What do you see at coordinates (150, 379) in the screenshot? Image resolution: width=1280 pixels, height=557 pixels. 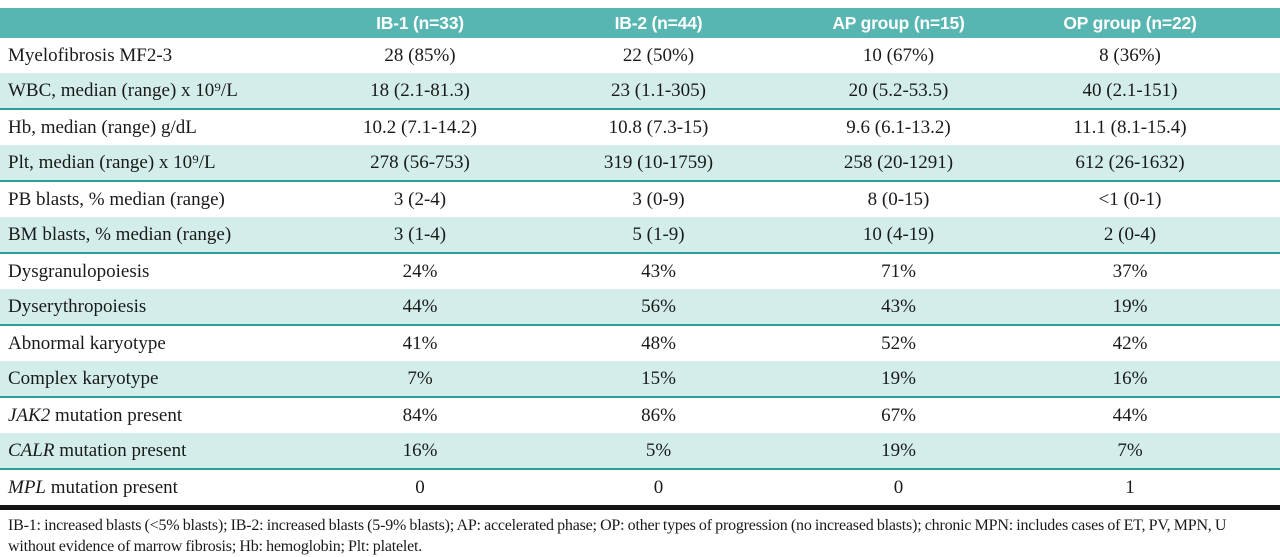 I see `row-label: Complex karyotype` at bounding box center [150, 379].